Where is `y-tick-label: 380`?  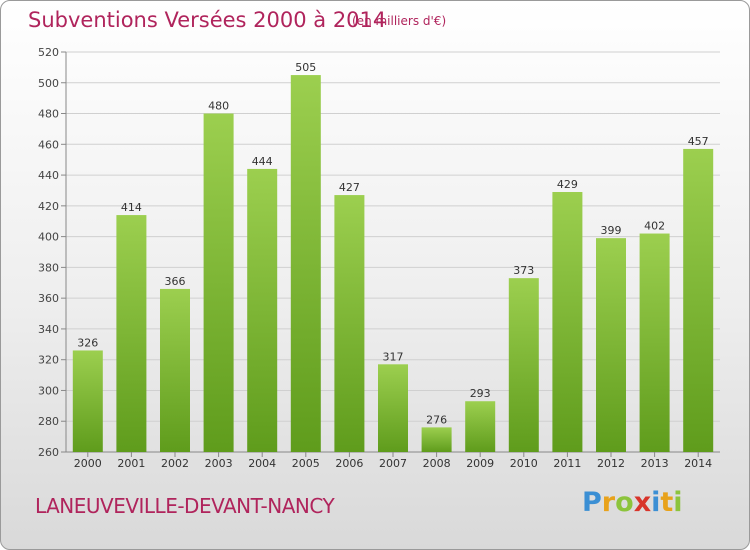 y-tick-label: 380 is located at coordinates (48, 267).